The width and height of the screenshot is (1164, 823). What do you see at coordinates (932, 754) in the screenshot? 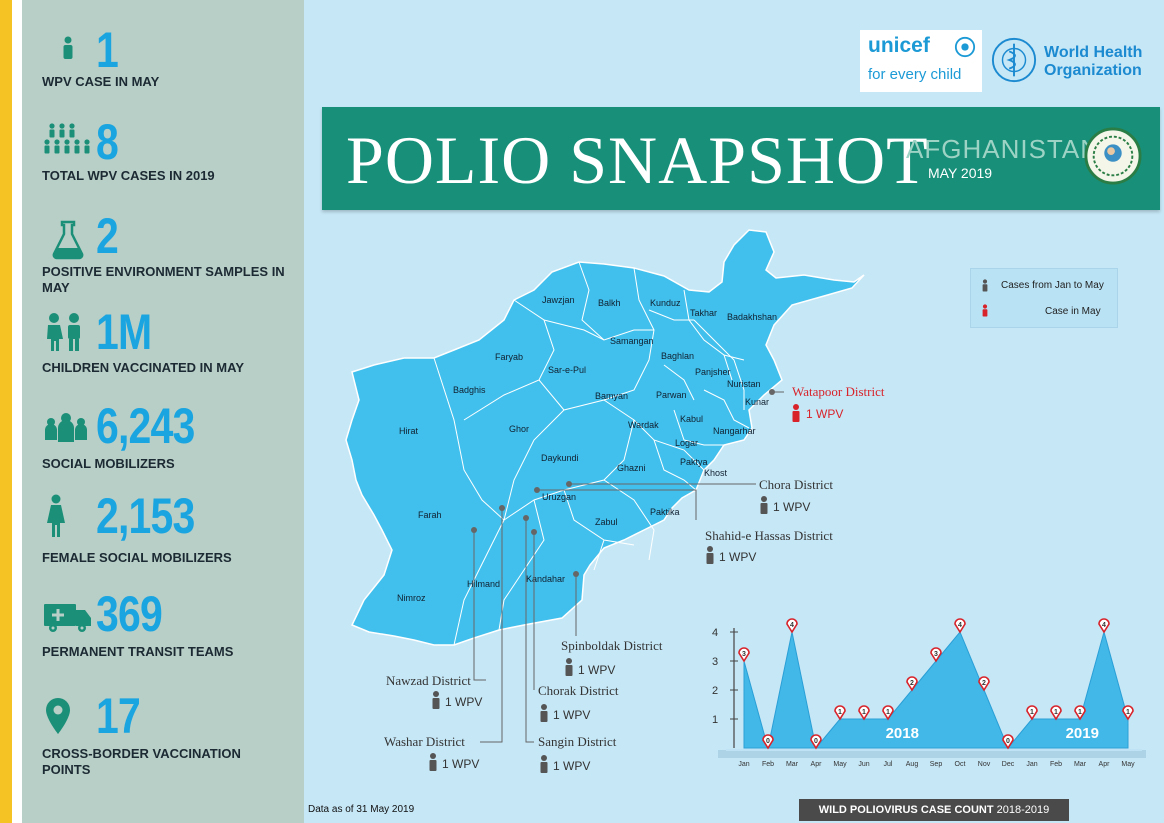
I see `chart-platform` at bounding box center [932, 754].